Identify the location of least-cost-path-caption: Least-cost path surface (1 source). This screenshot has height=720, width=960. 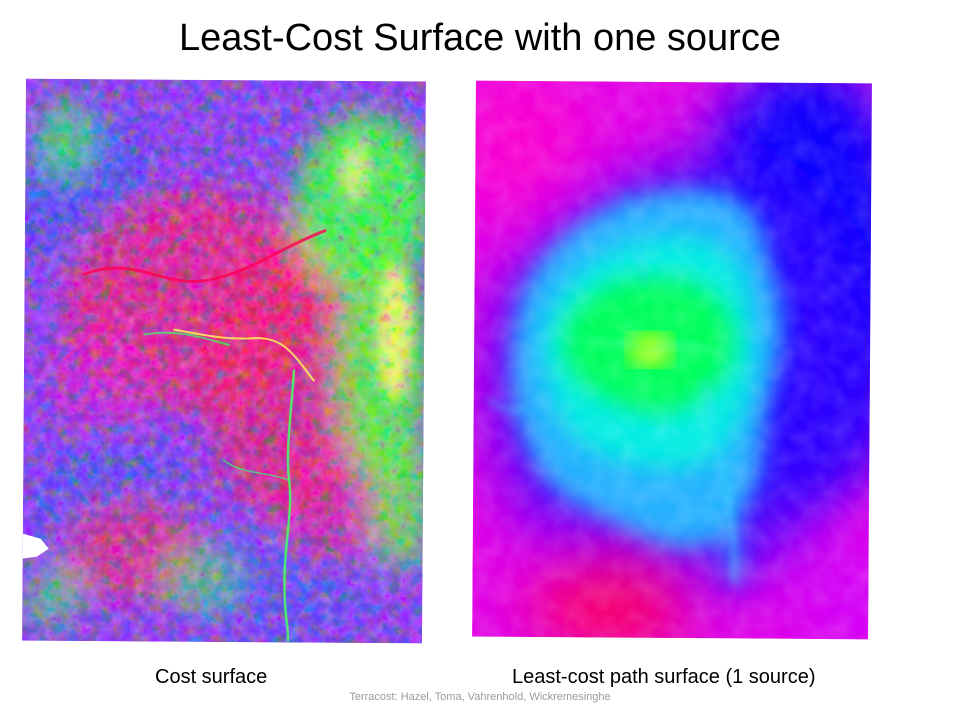
(664, 677).